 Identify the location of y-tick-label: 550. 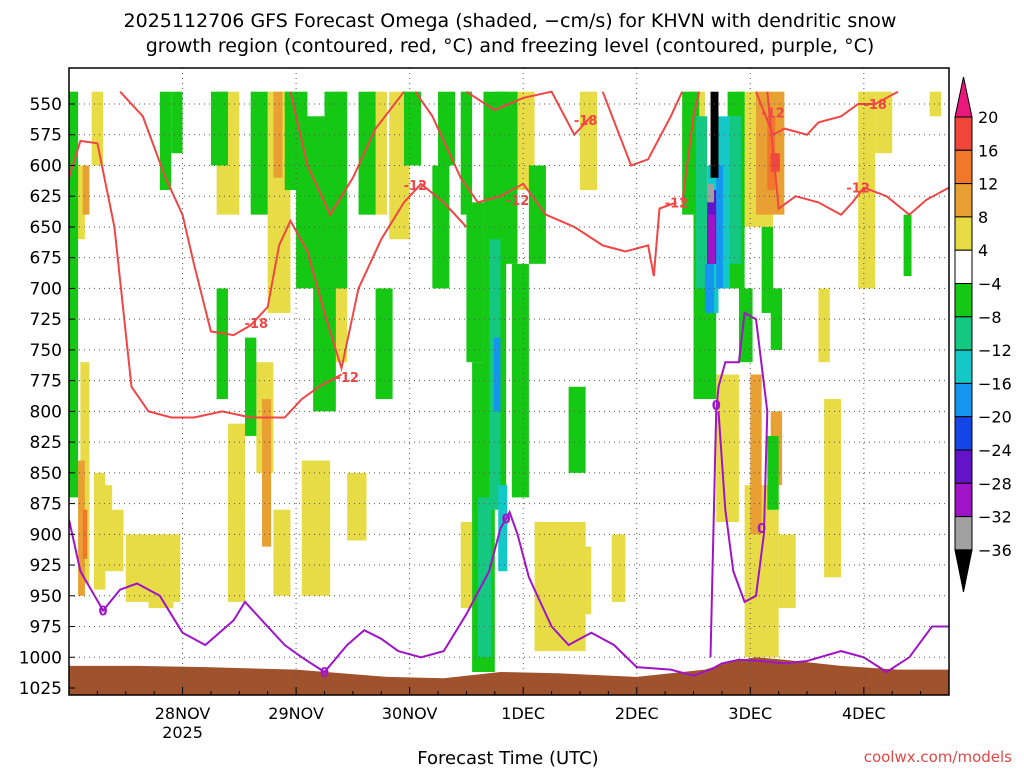
(46, 105).